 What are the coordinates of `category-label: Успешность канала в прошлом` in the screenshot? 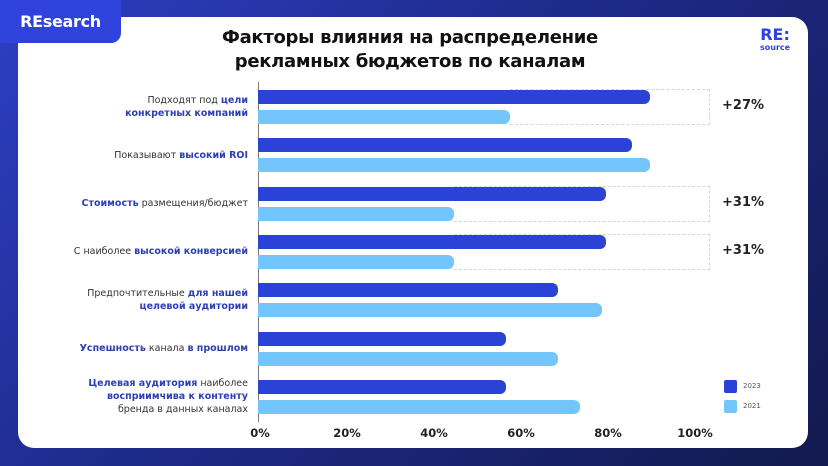 It's located at (163, 348).